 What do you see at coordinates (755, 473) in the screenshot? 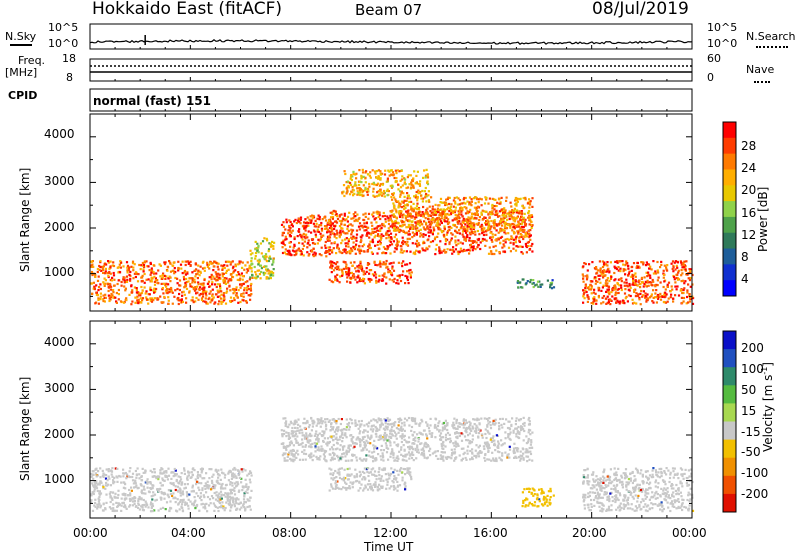
I see `vel-cbar-tick-neg100: -100` at bounding box center [755, 473].